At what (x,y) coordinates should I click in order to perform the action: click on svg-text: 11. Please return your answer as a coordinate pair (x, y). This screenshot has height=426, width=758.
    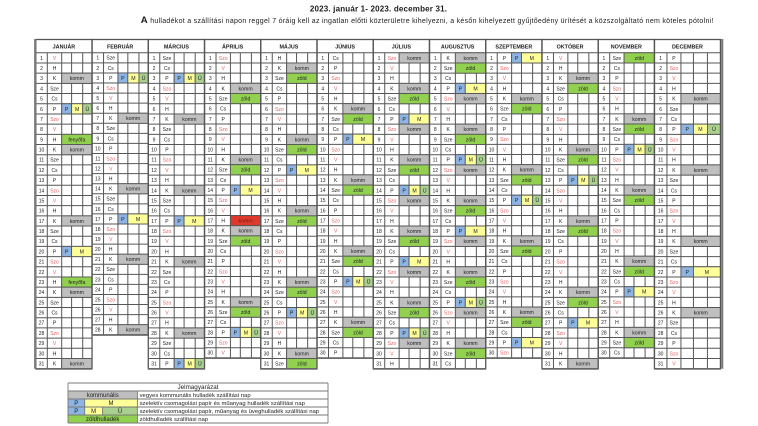
    Looking at the image, I should click on (660, 161).